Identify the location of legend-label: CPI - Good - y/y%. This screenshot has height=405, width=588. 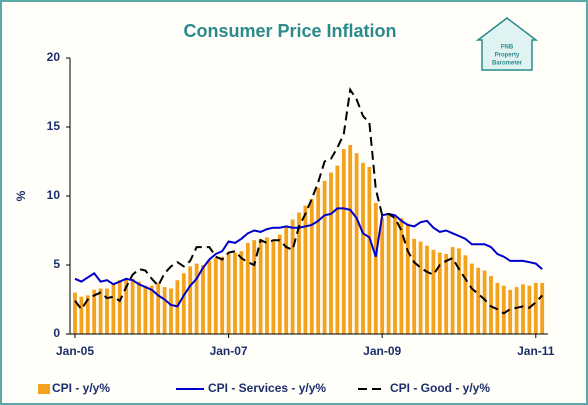
(440, 388).